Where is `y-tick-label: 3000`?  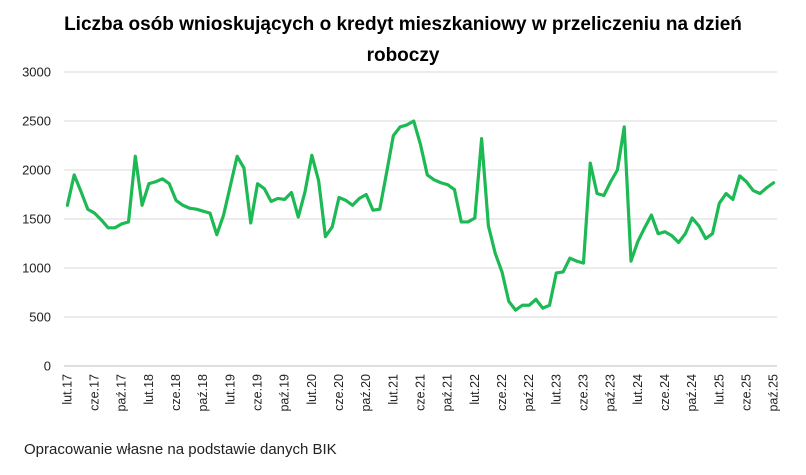 y-tick-label: 3000 is located at coordinates (36, 72).